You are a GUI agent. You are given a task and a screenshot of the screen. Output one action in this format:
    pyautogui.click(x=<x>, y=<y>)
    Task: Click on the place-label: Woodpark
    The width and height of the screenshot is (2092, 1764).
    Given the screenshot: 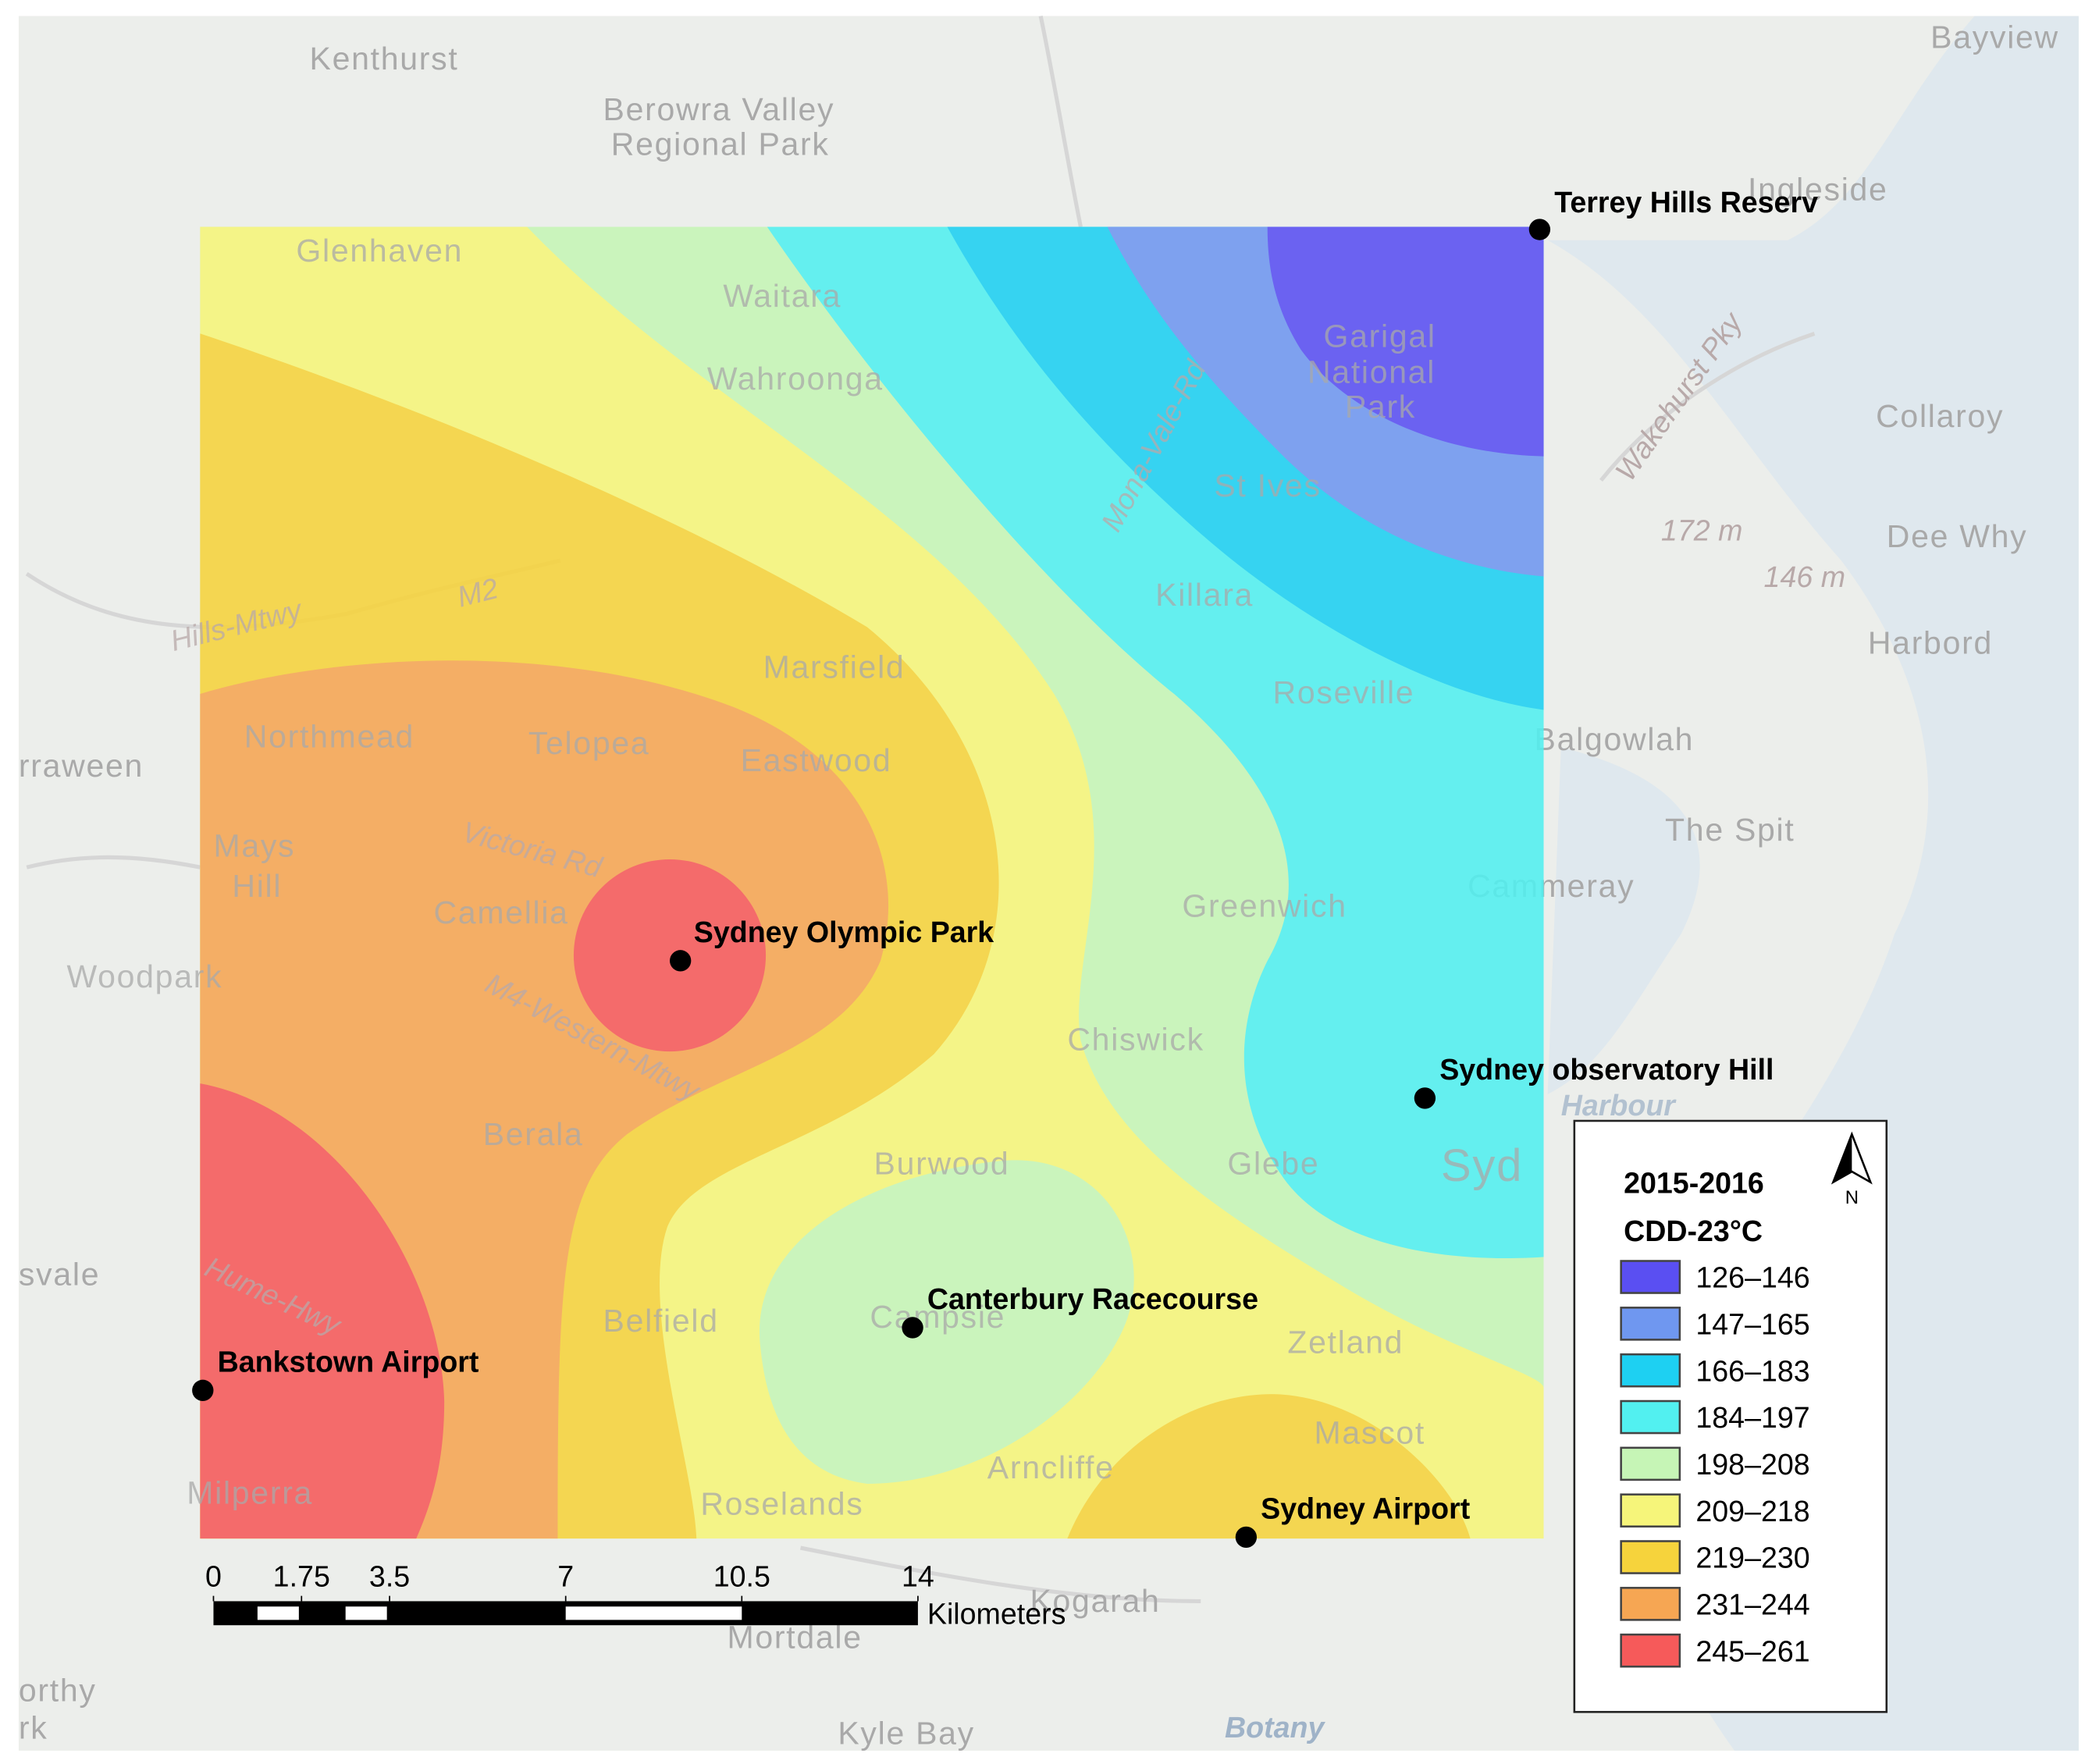 What is the action you would take?
    pyautogui.click(x=144, y=976)
    